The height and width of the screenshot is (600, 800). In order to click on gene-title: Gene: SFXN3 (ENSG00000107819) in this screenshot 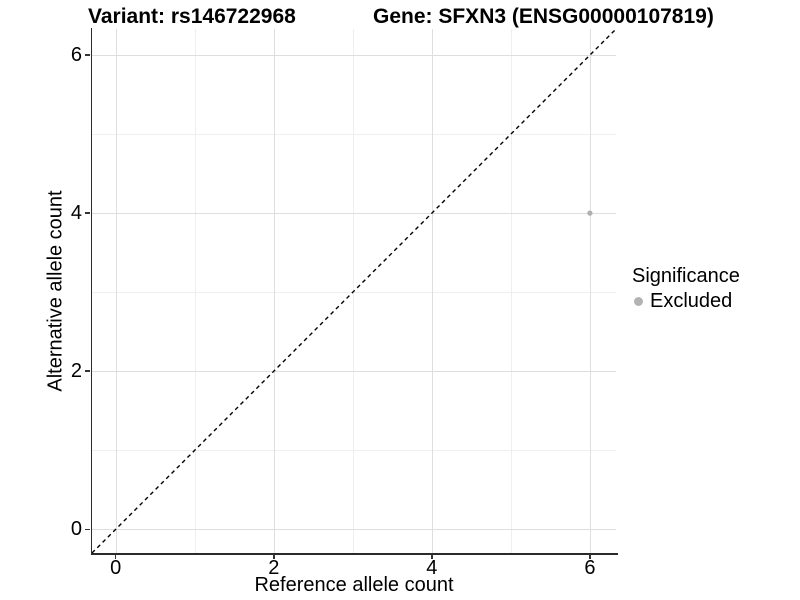, I will do `click(543, 16)`.